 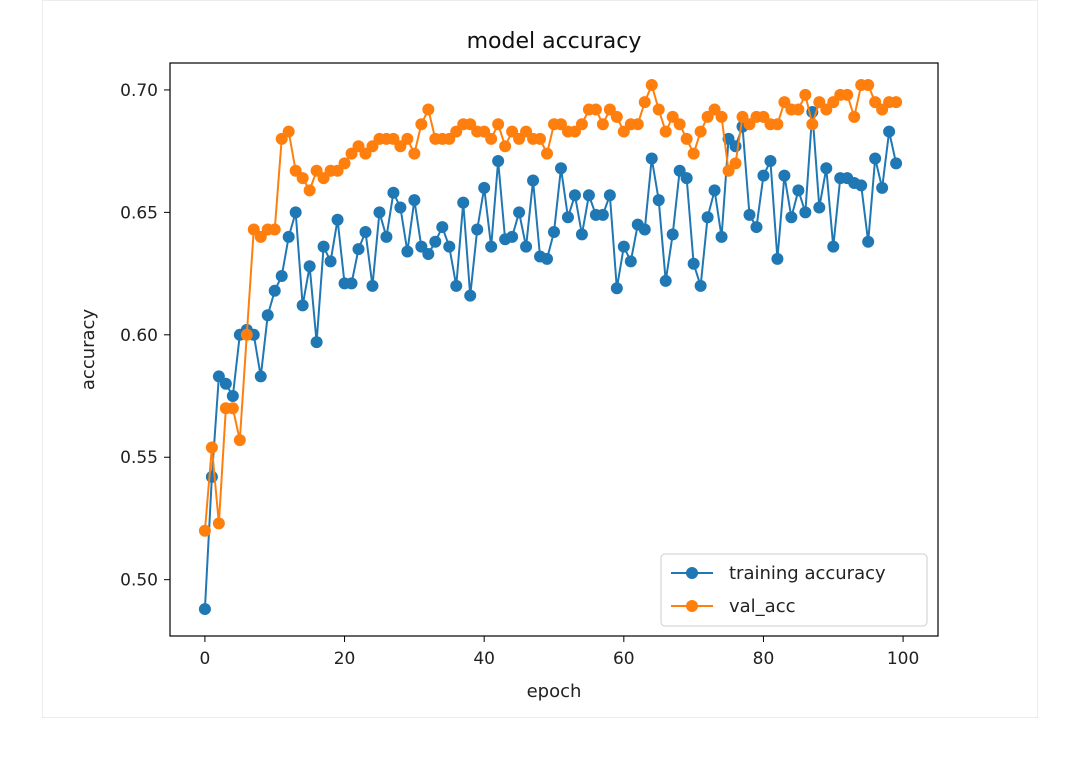 I want to click on chart-title: model accuracy, so click(x=554, y=41).